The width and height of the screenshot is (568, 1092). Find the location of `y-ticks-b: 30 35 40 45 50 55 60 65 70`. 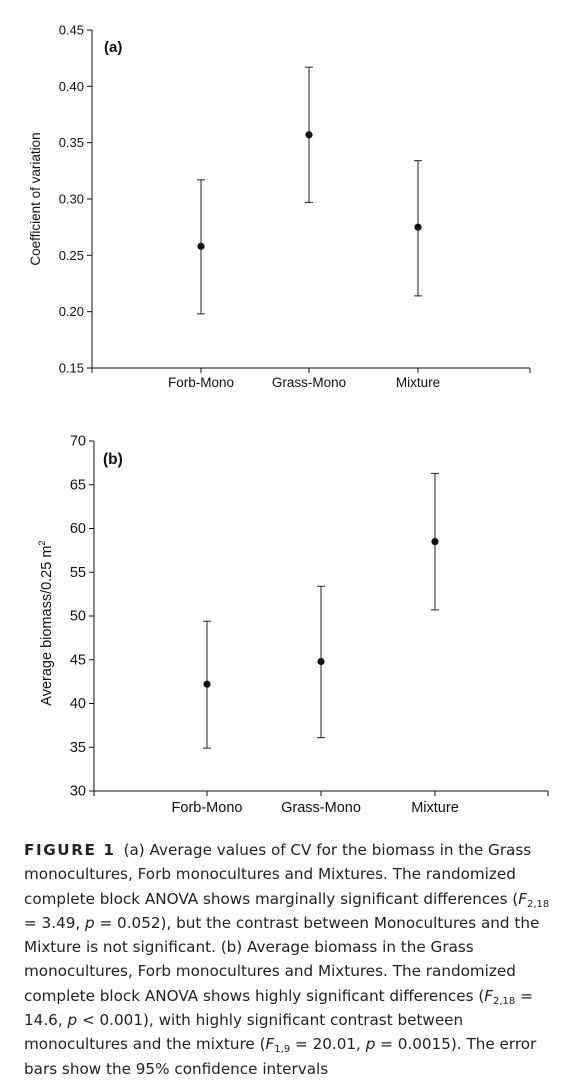

y-ticks-b: 30 35 40 45 50 55 60 65 70 is located at coordinates (82, 617).